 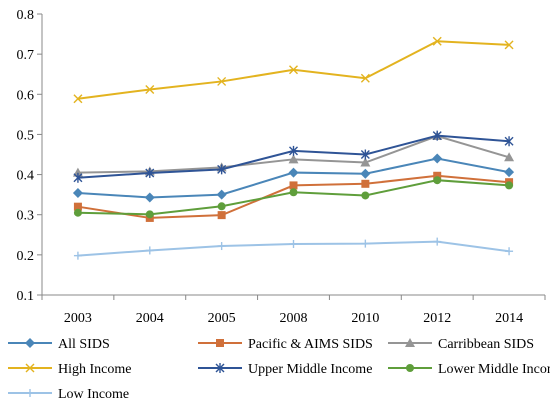 I want to click on legend-label: Upper Middle Income, so click(x=310, y=369).